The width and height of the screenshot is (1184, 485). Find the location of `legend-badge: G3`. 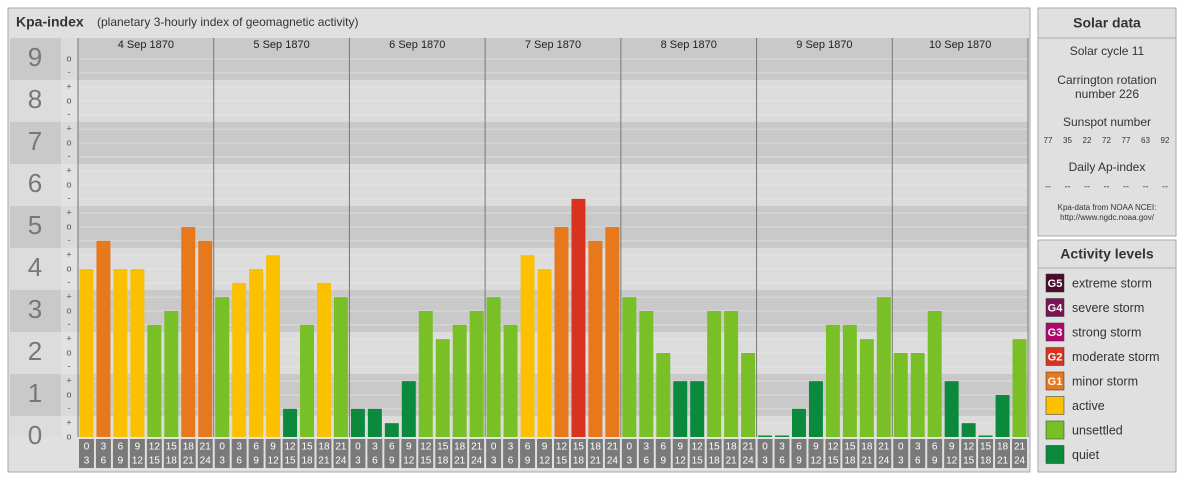

legend-badge: G3 is located at coordinates (1055, 333).